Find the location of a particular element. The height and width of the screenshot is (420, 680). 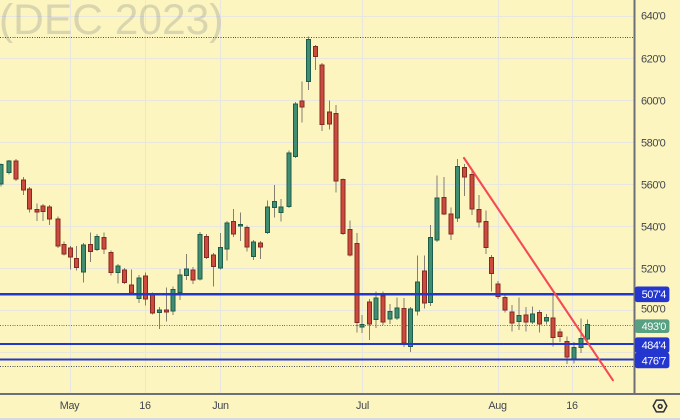

svg-text: 580'0 is located at coordinates (653, 144).